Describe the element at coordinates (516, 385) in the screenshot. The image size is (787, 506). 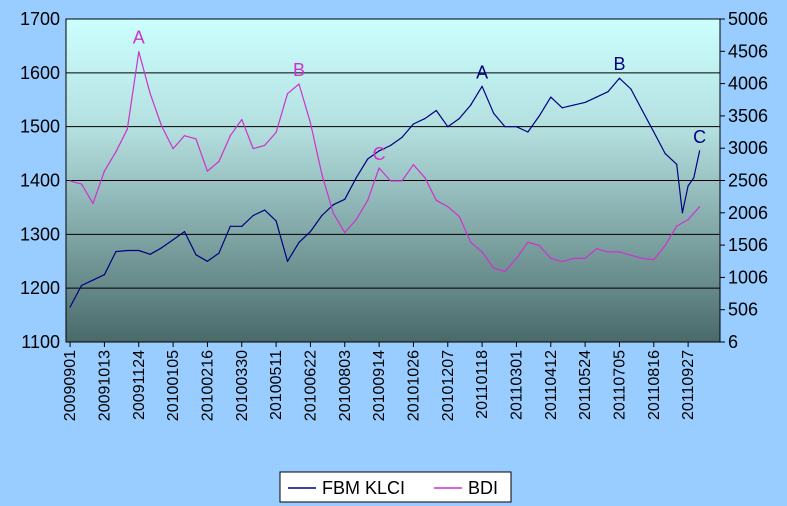
I see `x-tick-label: 20110301` at that location.